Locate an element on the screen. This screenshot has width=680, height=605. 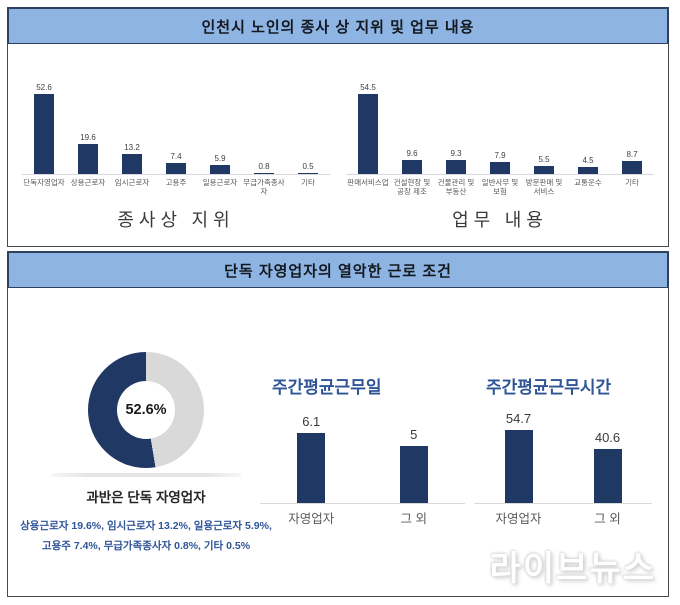
bar-value-label: 5 is located at coordinates (414, 434).